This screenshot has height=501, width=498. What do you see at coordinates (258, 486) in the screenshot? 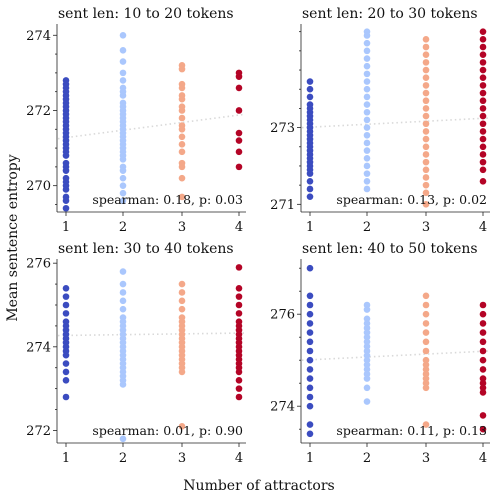
I see `x-axis-label: Number of attractors` at bounding box center [258, 486].